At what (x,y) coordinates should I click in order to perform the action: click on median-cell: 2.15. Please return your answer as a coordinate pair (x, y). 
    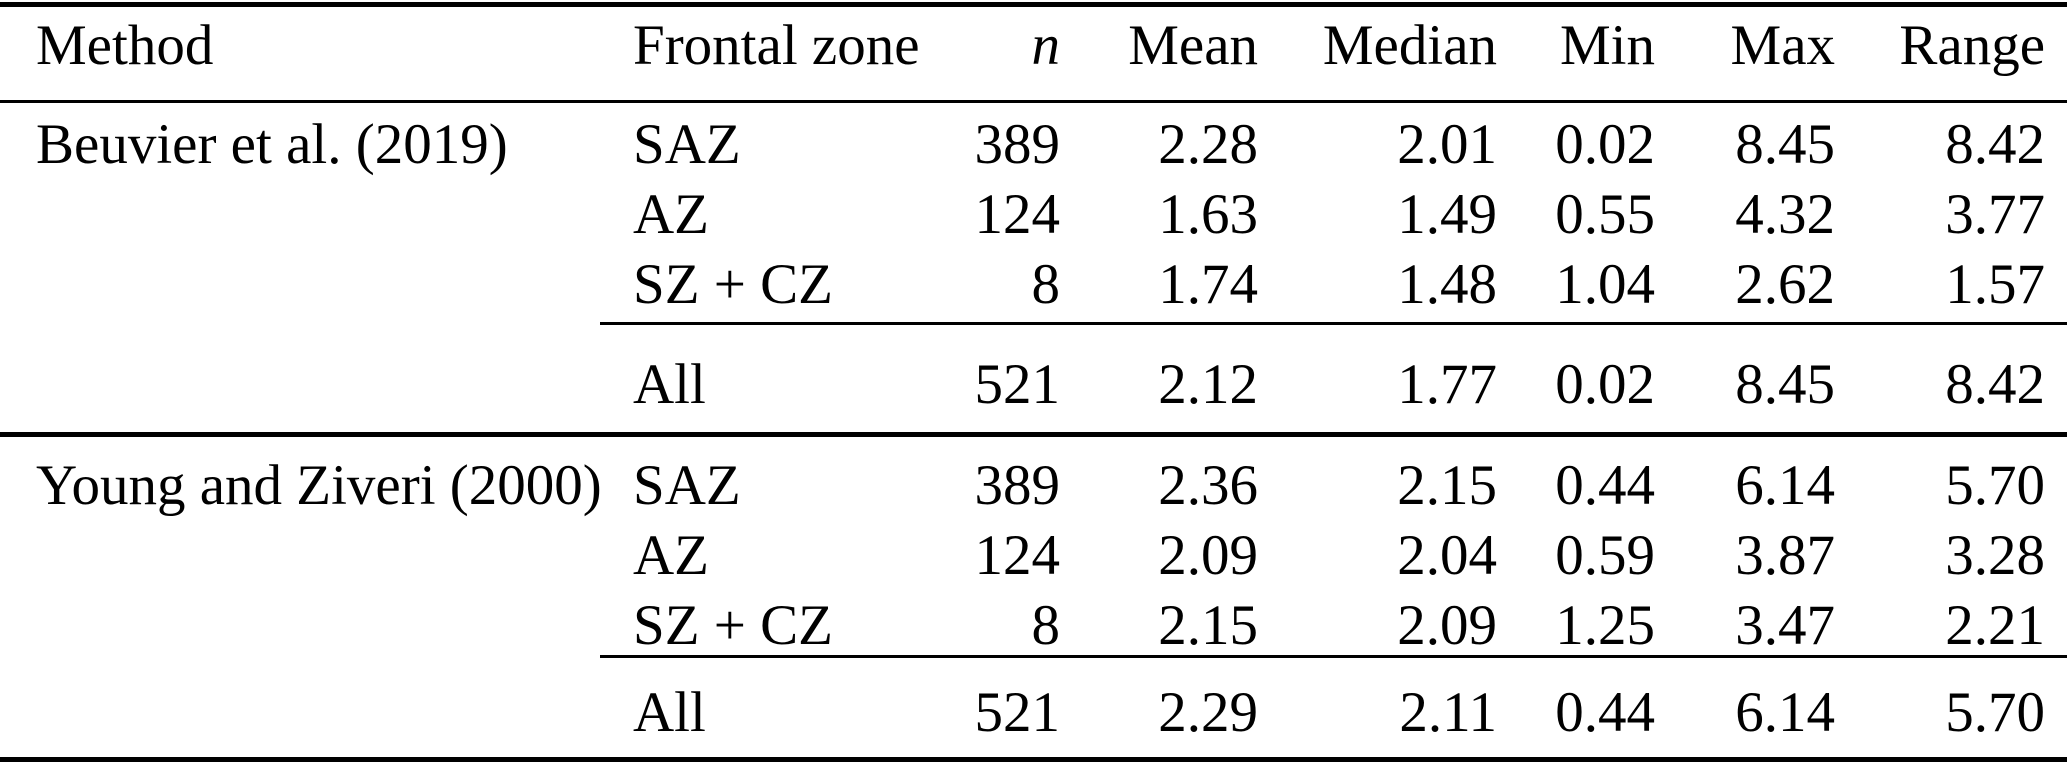
    Looking at the image, I should click on (1447, 485).